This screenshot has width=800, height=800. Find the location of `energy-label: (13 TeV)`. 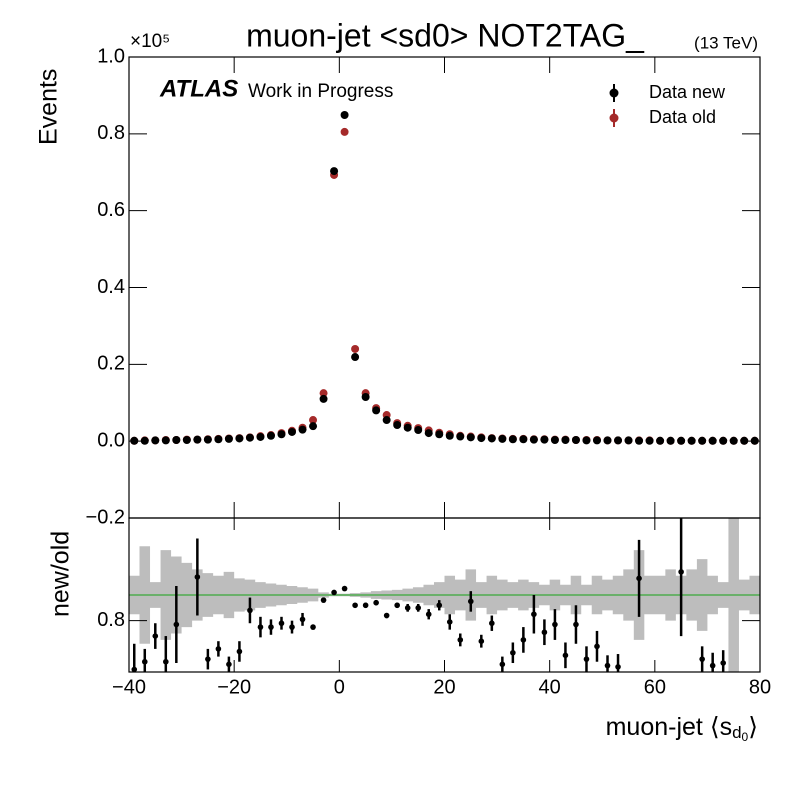

energy-label: (13 TeV) is located at coordinates (726, 42).